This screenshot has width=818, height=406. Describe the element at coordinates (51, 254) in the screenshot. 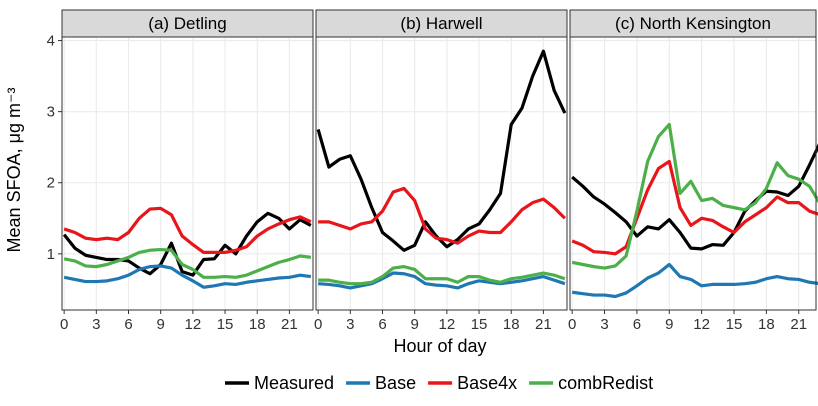

I see `y-tick-label: 1` at that location.